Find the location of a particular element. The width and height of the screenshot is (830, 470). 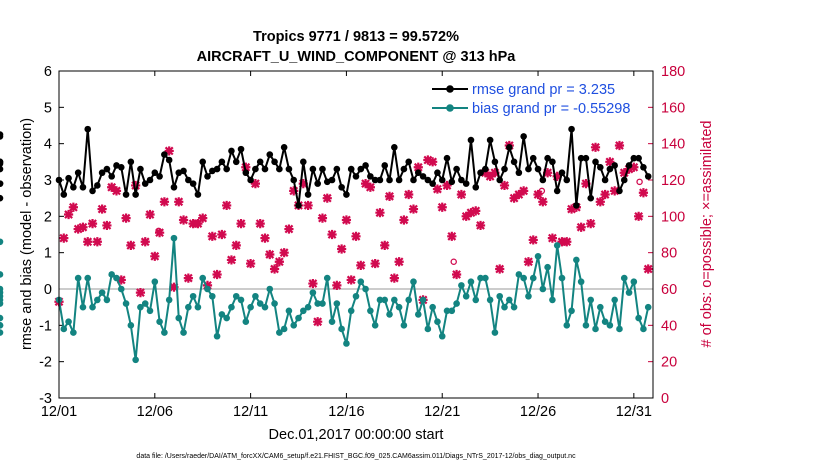

y-axis-right: 0 20 40 60 80 100 120 140 160 180 is located at coordinates (666, 235).